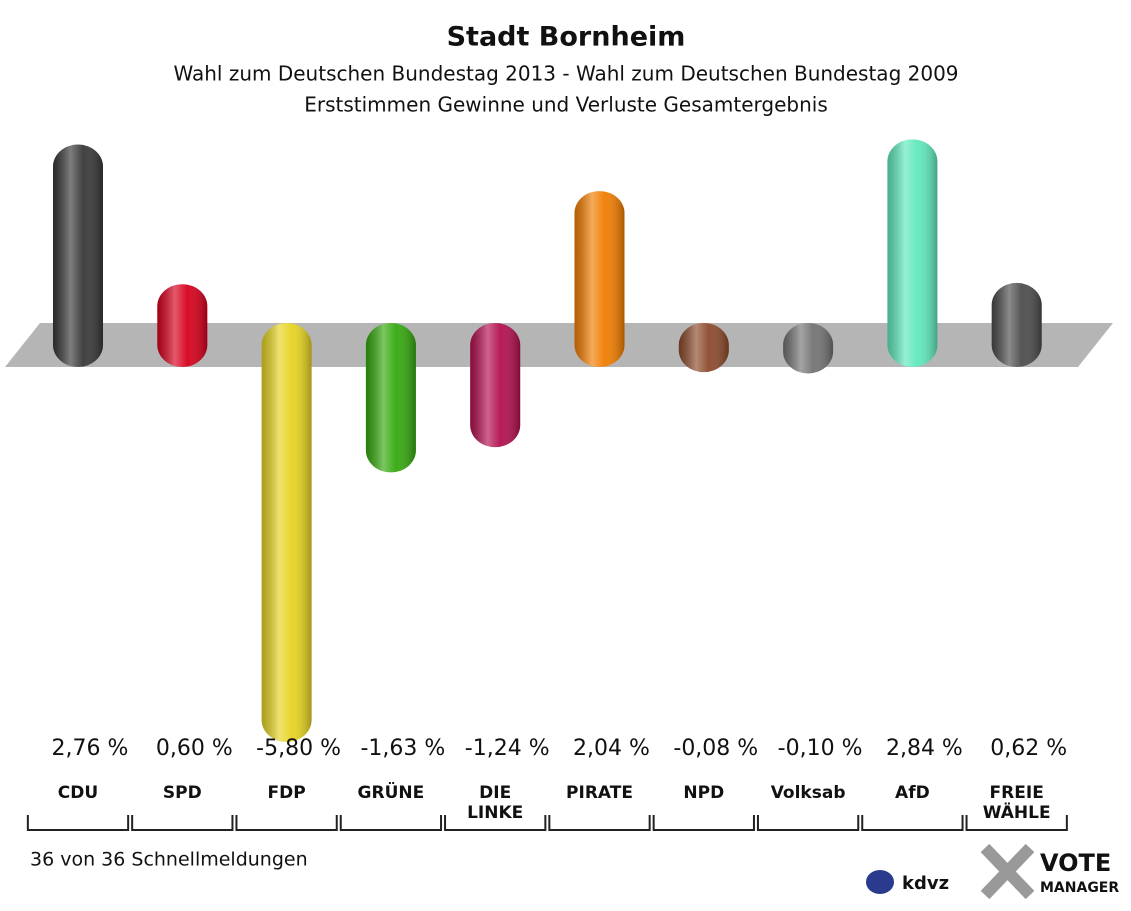 The height and width of the screenshot is (911, 1131). I want to click on value-label: 0,60 %, so click(194, 748).